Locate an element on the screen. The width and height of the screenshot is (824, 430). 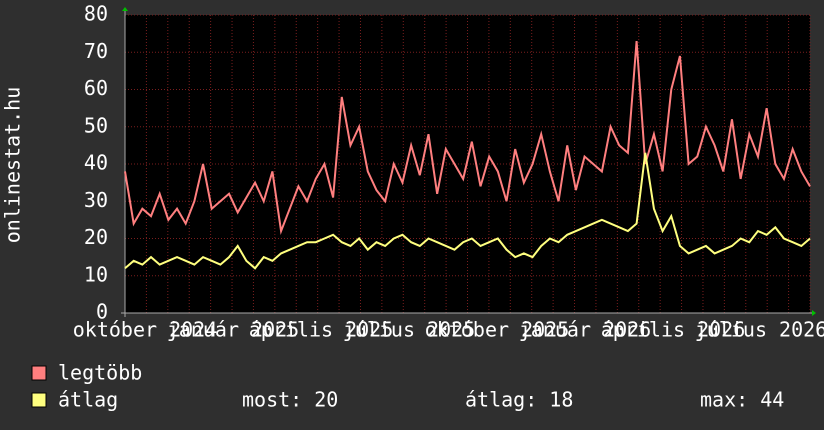
x-tick-label: január 2025 is located at coordinates (233, 330).